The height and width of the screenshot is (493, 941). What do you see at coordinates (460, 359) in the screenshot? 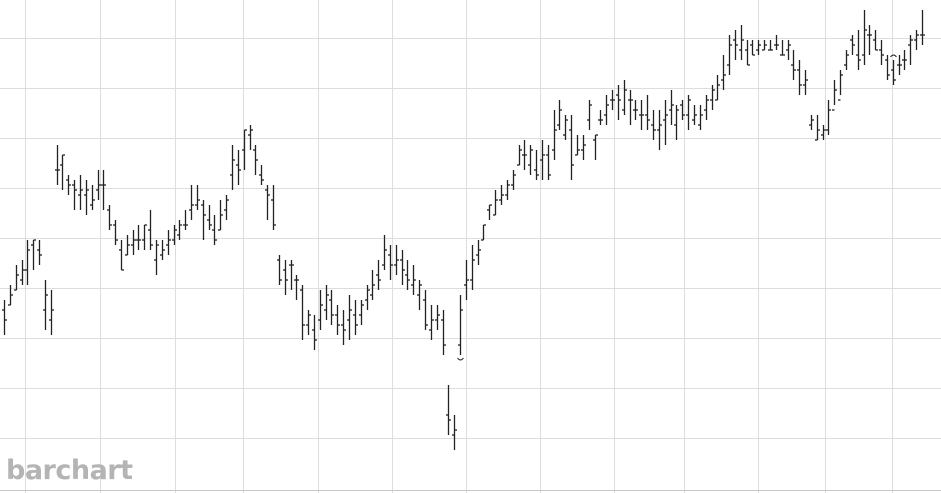
I see `low-marker` at bounding box center [460, 359].